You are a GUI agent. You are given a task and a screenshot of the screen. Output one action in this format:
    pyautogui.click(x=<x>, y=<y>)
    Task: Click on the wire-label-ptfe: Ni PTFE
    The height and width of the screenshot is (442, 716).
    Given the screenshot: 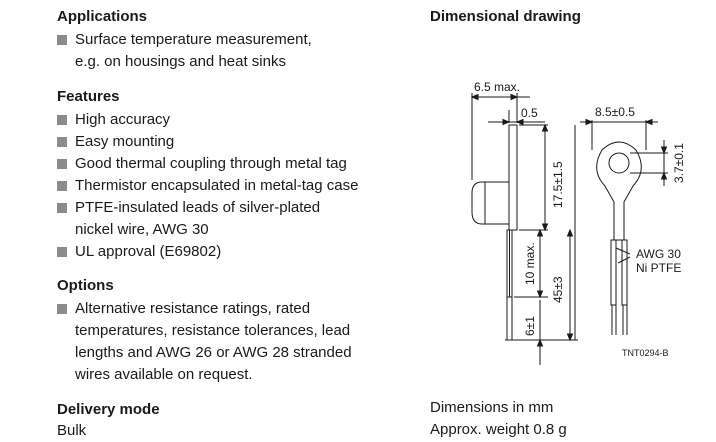 What is the action you would take?
    pyautogui.click(x=658, y=268)
    